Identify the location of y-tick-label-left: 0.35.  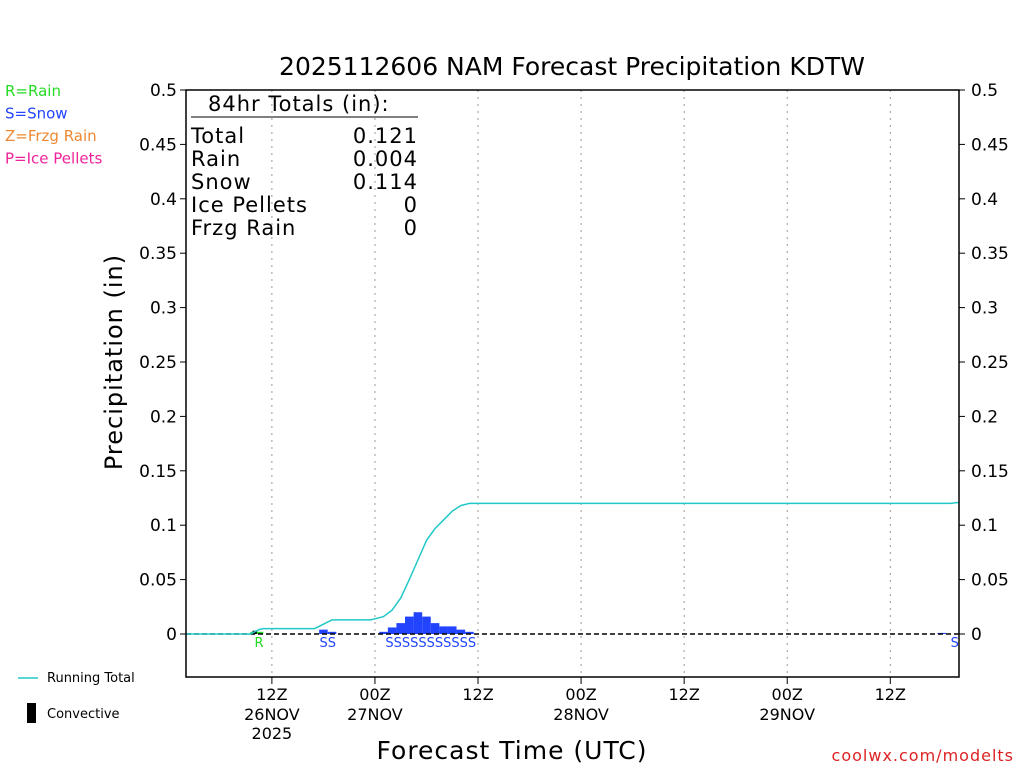
(158, 254).